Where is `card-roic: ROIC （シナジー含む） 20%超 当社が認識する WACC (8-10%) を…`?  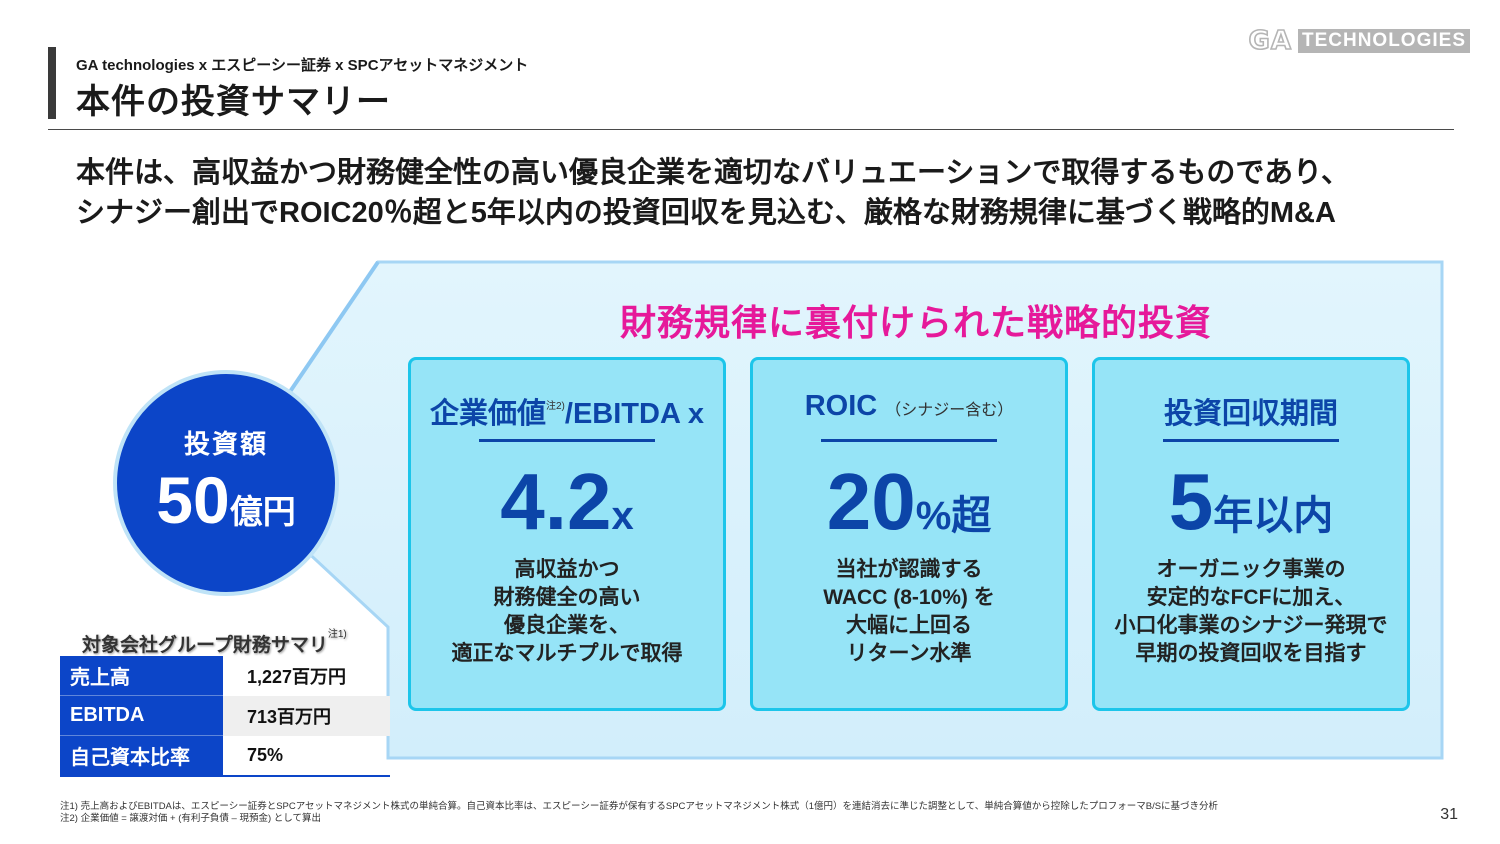
card-roic: ROIC （シナジー含む） 20%超 当社が認識する WACC (8-10%) を… is located at coordinates (909, 534).